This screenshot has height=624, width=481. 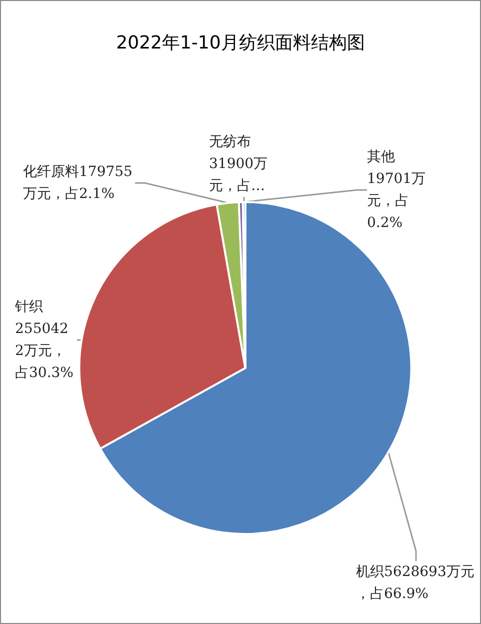 I want to click on chart-title: 2022年1-10月纺织面料结构图, so click(x=240, y=43).